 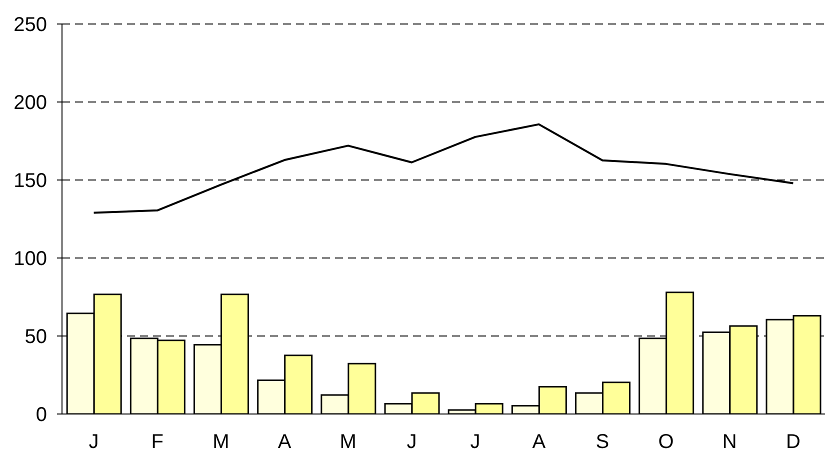 I want to click on x-tick-label: D, so click(x=793, y=442).